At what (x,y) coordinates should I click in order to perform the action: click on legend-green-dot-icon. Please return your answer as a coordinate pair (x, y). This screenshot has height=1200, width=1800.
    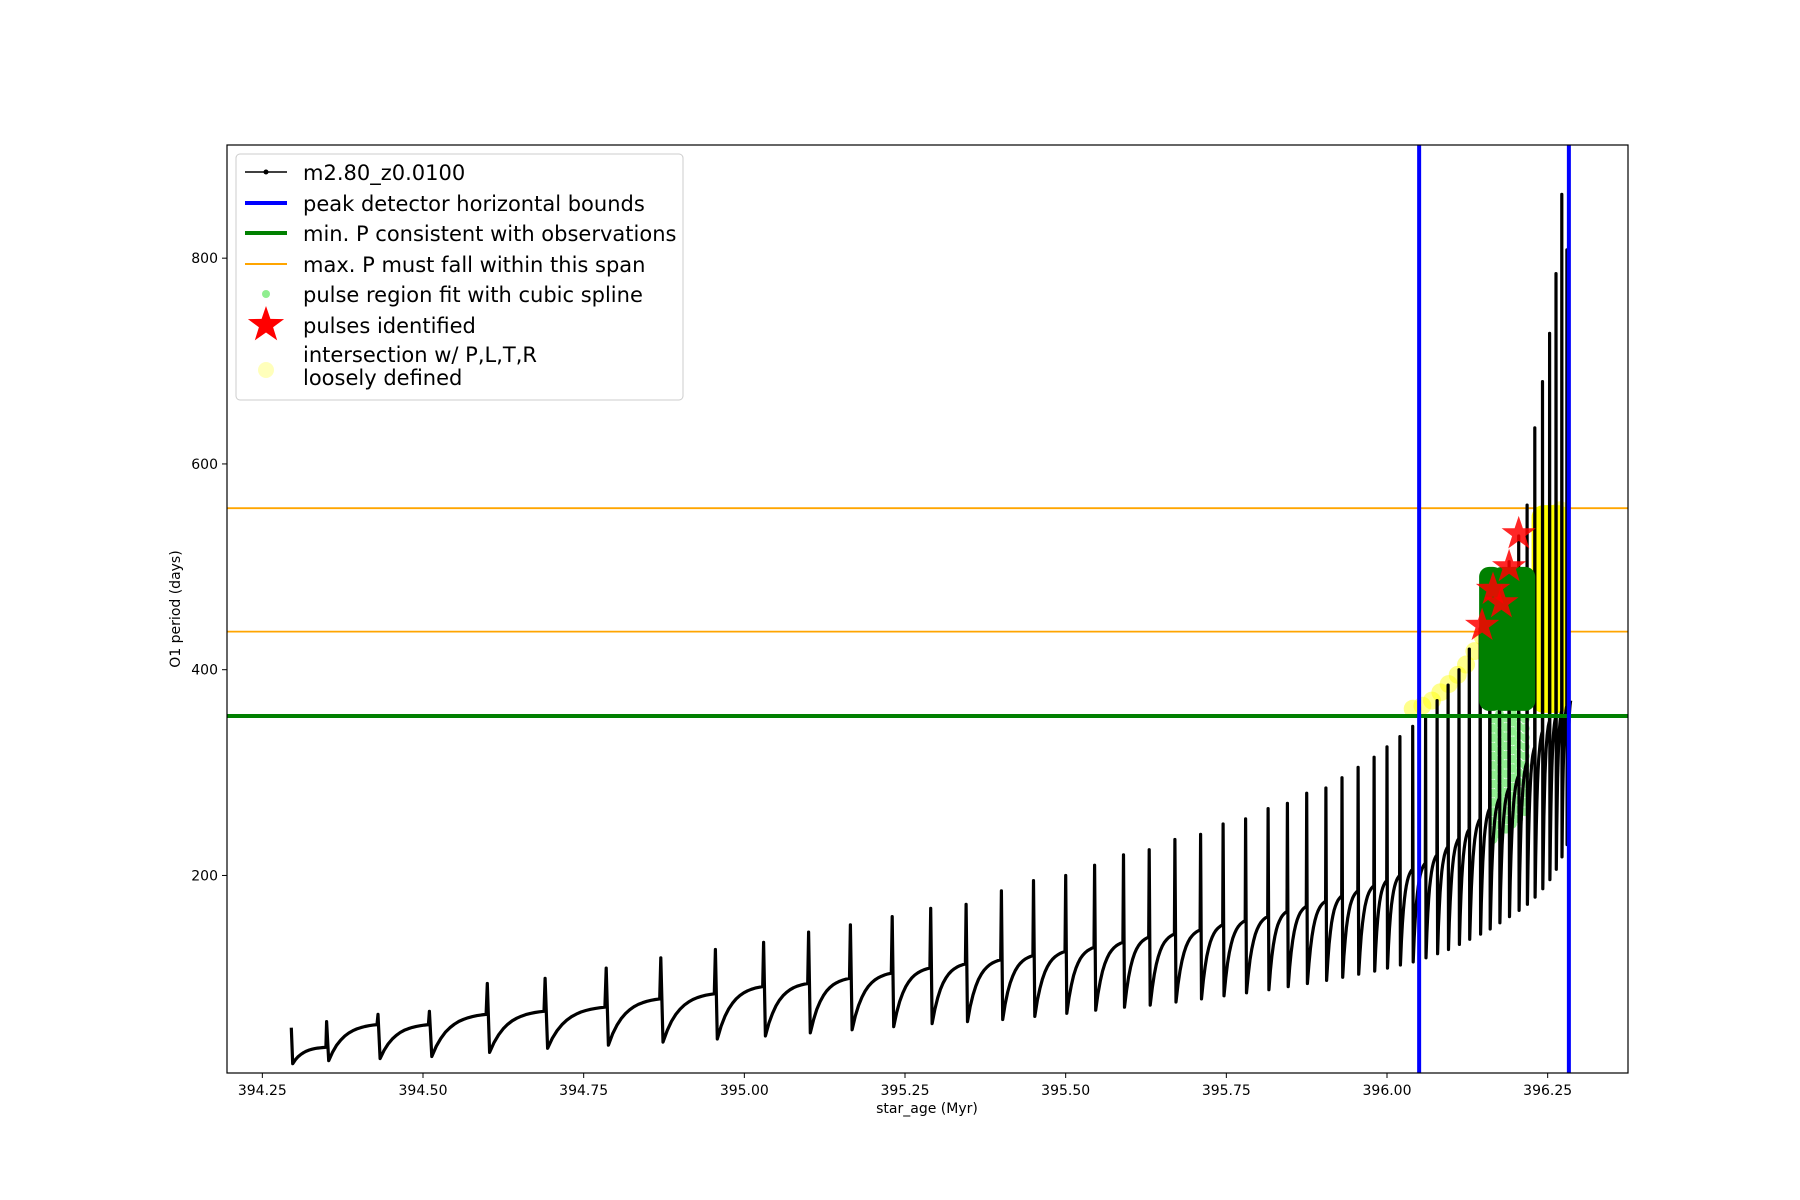
    Looking at the image, I should click on (266, 294).